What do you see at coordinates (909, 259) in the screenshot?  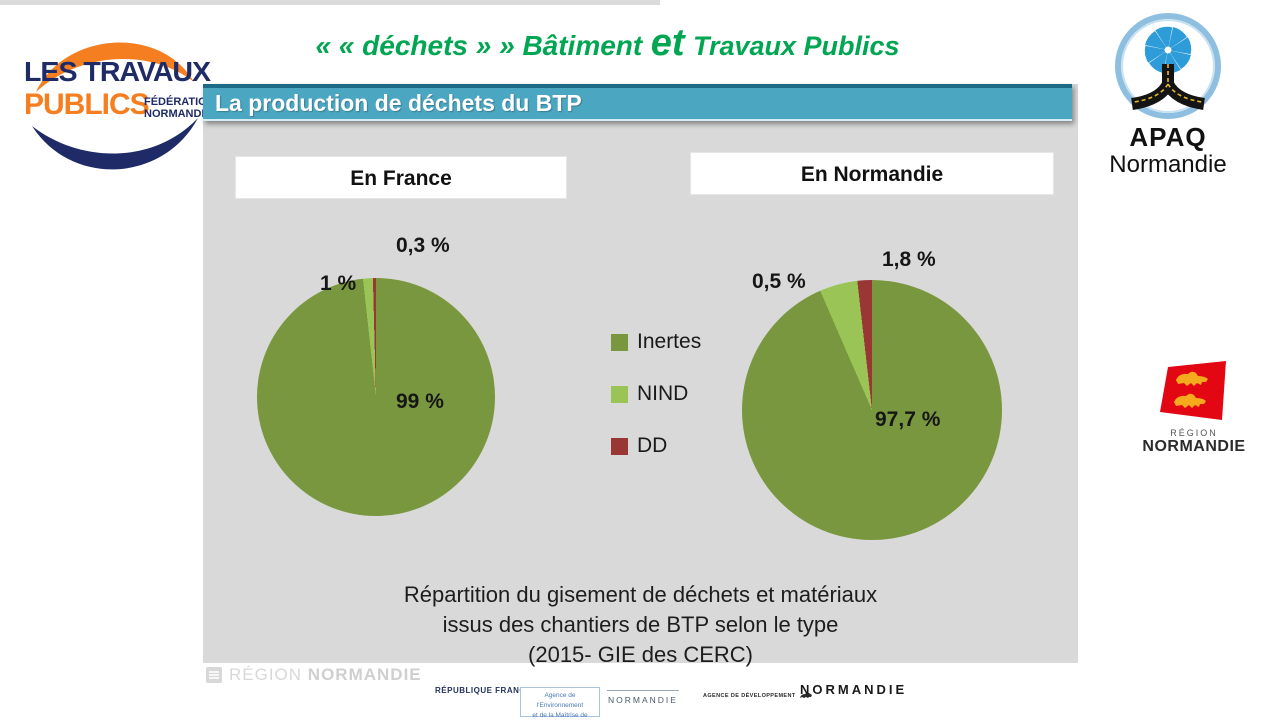 I see `pie-normandie-label-dd: 1,8 %` at bounding box center [909, 259].